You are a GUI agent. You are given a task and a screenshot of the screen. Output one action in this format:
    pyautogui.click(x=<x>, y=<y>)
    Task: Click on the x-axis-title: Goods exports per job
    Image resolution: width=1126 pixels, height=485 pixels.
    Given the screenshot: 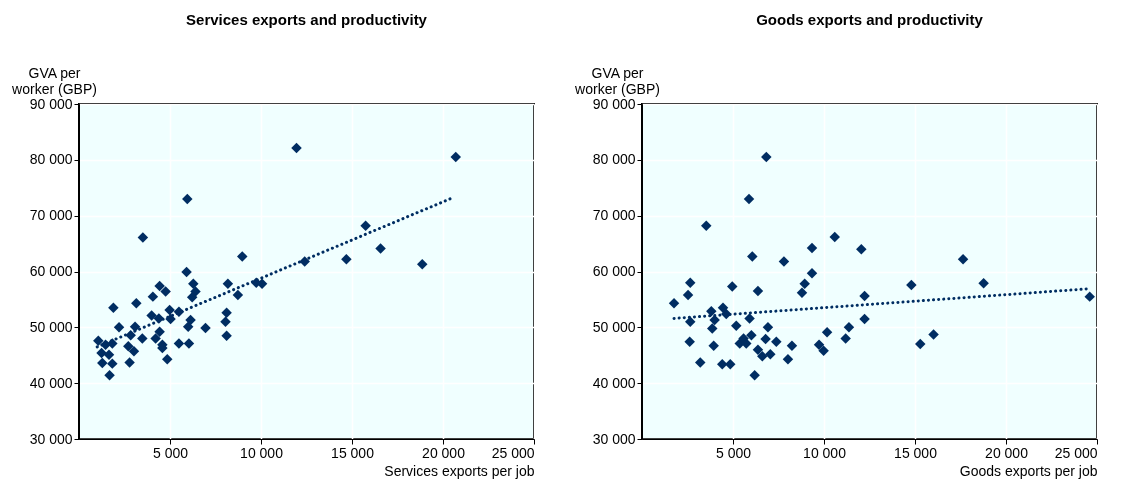 What is the action you would take?
    pyautogui.click(x=1028, y=470)
    